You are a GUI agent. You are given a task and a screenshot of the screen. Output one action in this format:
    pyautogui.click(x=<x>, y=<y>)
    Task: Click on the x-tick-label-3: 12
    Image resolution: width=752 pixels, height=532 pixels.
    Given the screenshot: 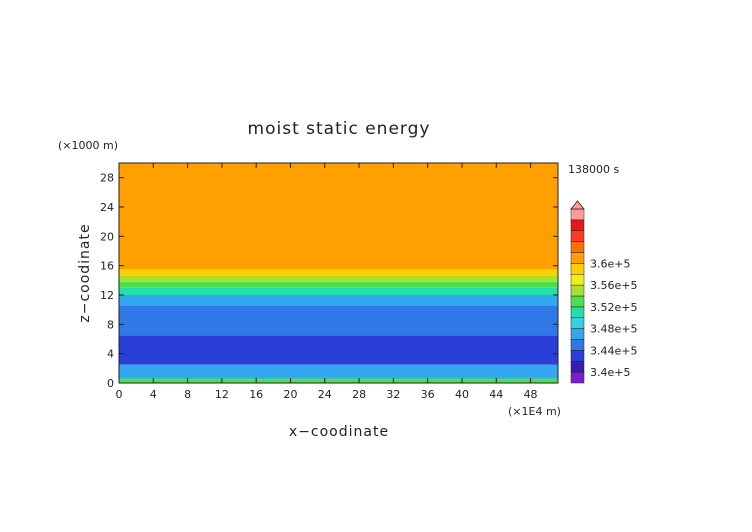 What is the action you would take?
    pyautogui.click(x=222, y=394)
    